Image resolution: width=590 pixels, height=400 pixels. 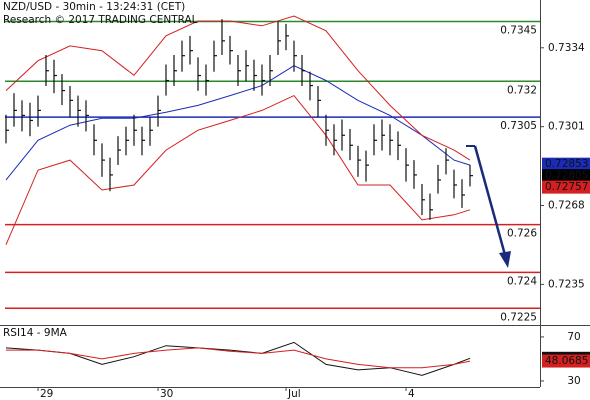 What do you see at coordinates (505, 259) in the screenshot?
I see `arrow-head` at bounding box center [505, 259].